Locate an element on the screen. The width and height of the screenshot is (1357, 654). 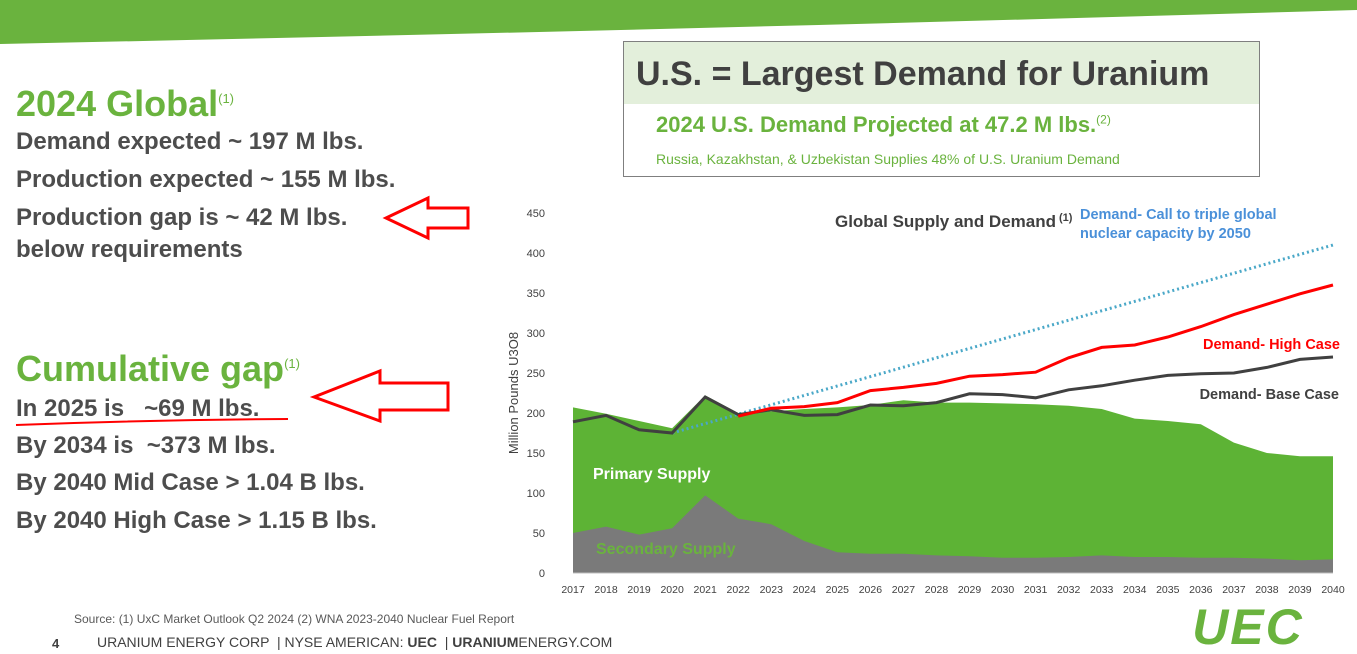
global-line-requirements: below requirements is located at coordinates (129, 249).